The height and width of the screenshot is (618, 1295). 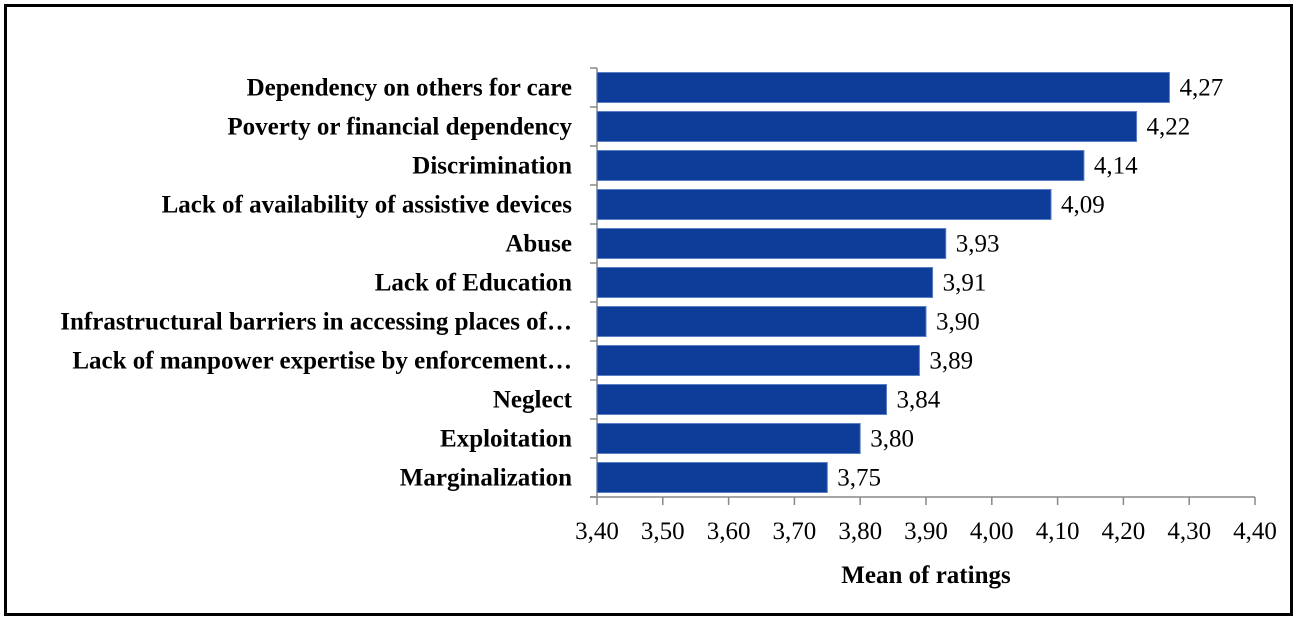 What do you see at coordinates (951, 361) in the screenshot?
I see `data-label: 3,89` at bounding box center [951, 361].